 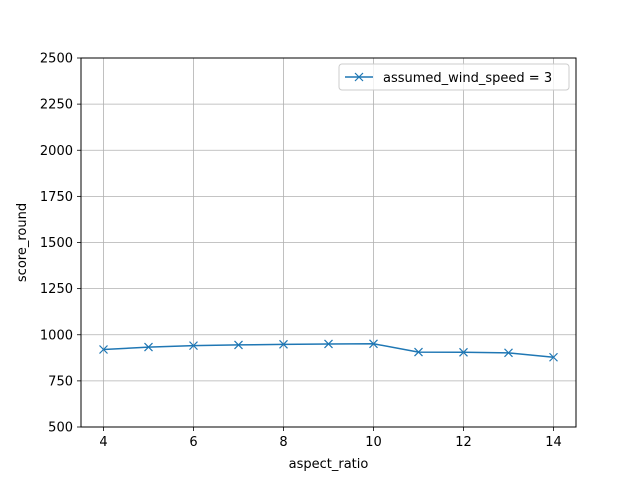 I want to click on y-tick-label: 2000, so click(x=56, y=151).